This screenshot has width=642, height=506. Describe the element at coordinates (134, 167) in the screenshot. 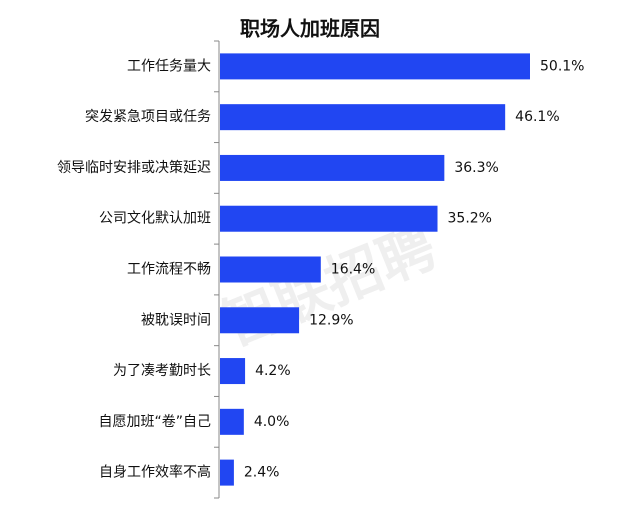

I see `y-tick-label: 领导临时安排或决策延迟` at that location.